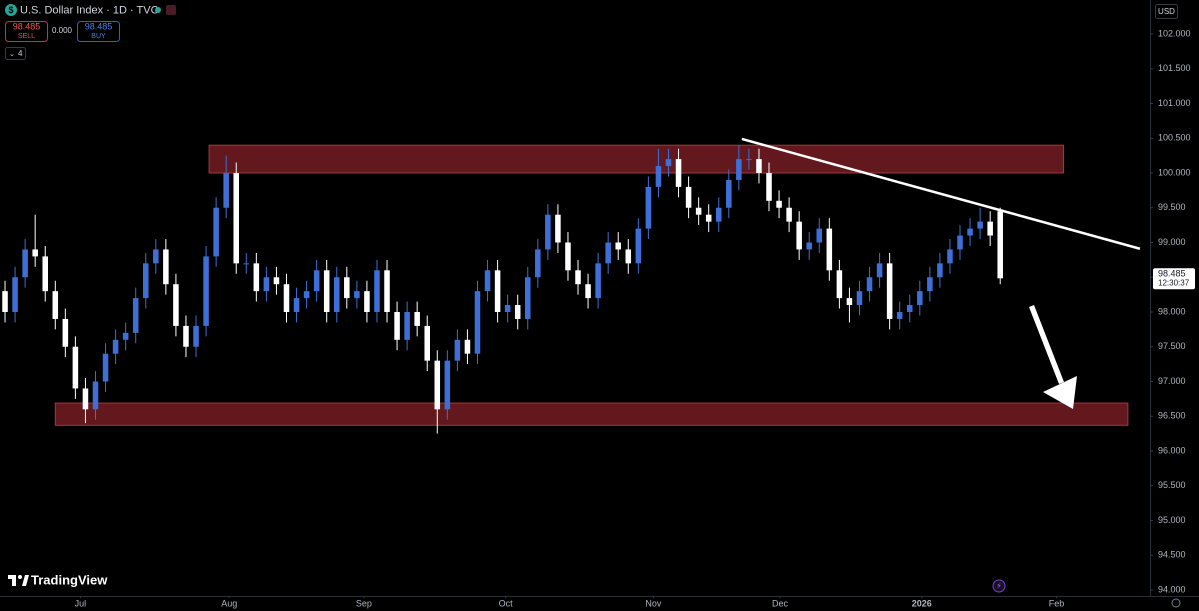 The image size is (1199, 611). What do you see at coordinates (27, 26) in the screenshot?
I see `sell-price: 98.485` at bounding box center [27, 26].